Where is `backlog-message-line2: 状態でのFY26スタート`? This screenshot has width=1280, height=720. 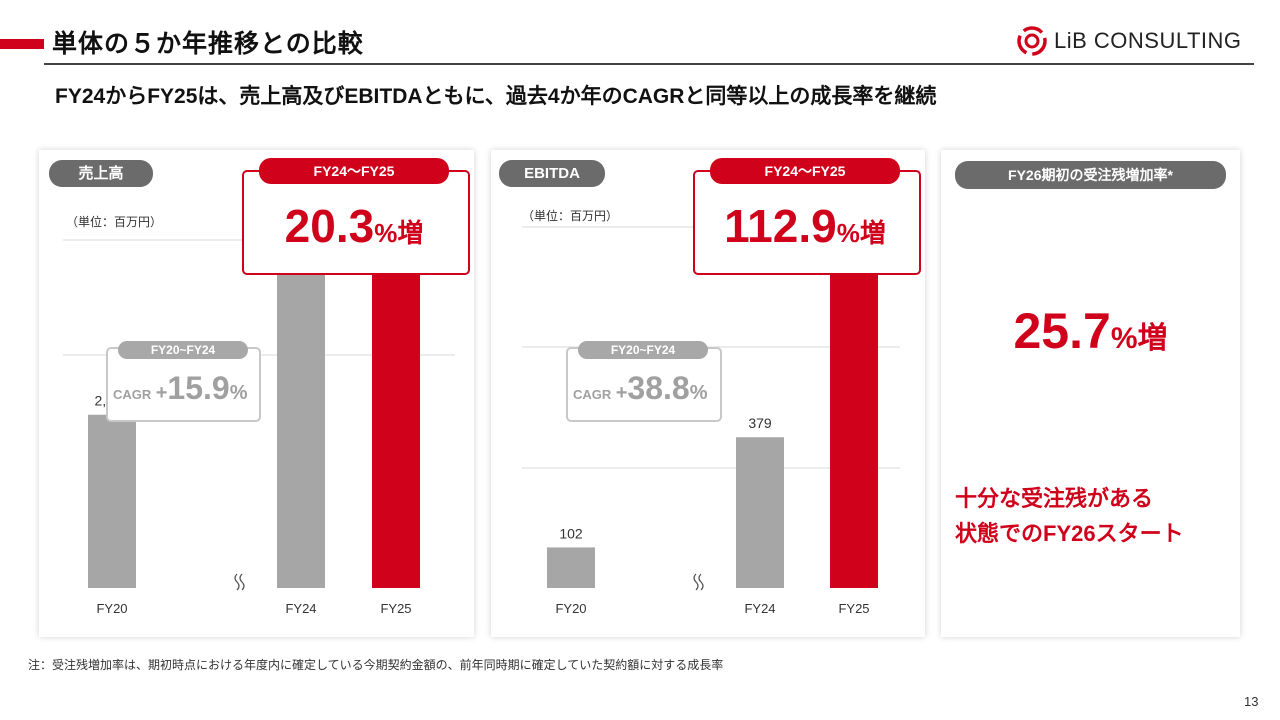 backlog-message-line2: 状態でのFY26スタート is located at coordinates (1069, 533).